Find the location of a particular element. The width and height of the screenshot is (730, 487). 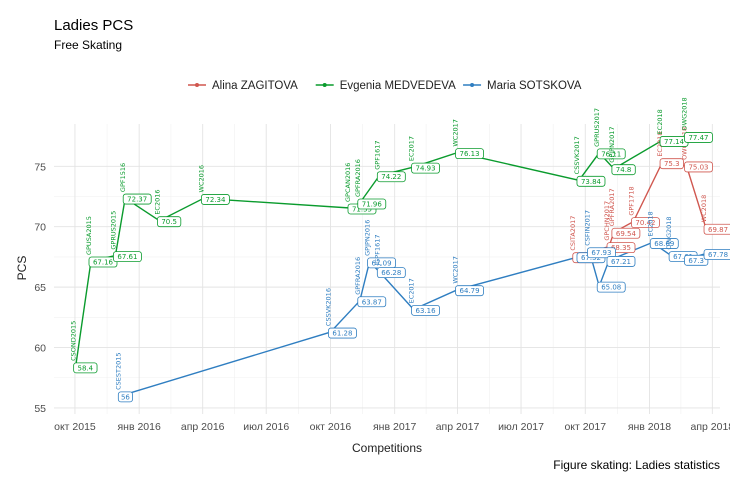

x-tick-label: окт 2015 is located at coordinates (75, 427).